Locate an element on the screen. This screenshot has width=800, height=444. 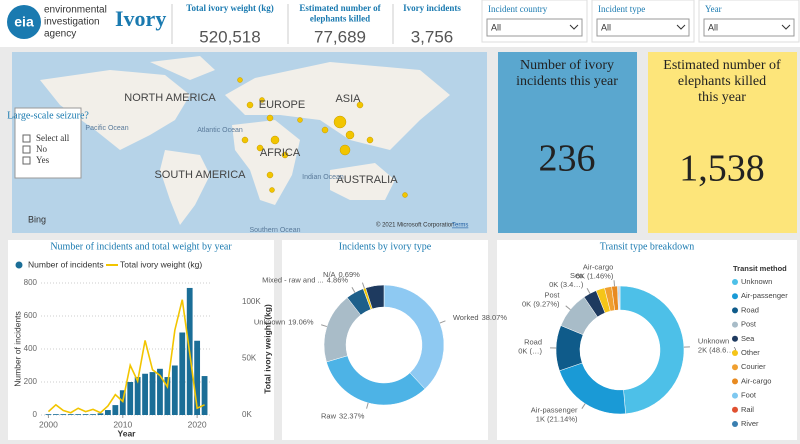
y2-tick-label: 0K is located at coordinates (247, 414).